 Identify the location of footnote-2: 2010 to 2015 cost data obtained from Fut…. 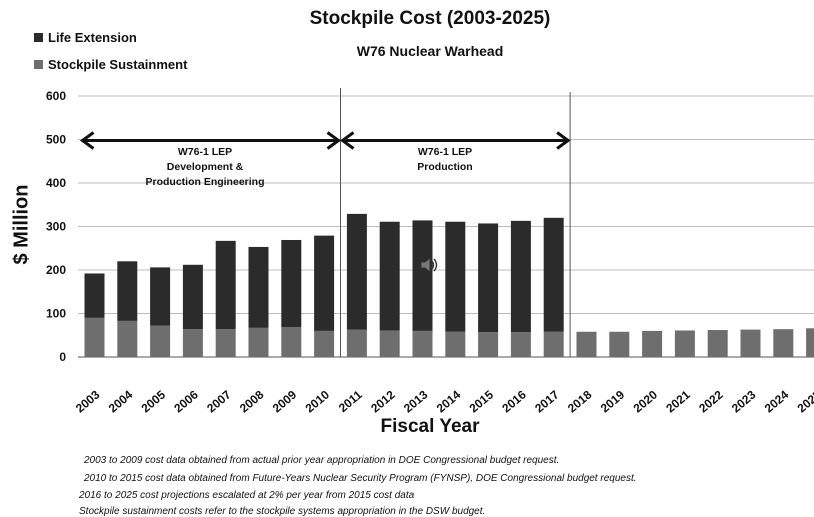
(360, 478).